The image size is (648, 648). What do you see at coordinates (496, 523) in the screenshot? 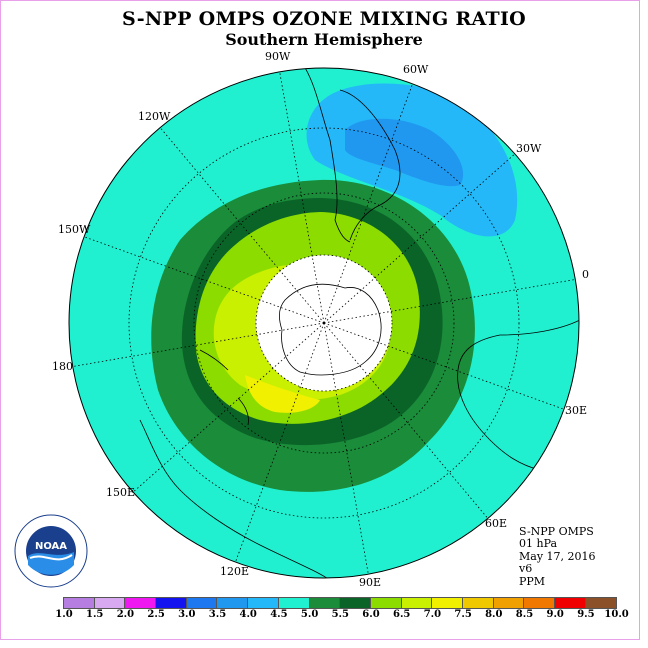
I see `lon-label-60e: 60E` at bounding box center [496, 523].